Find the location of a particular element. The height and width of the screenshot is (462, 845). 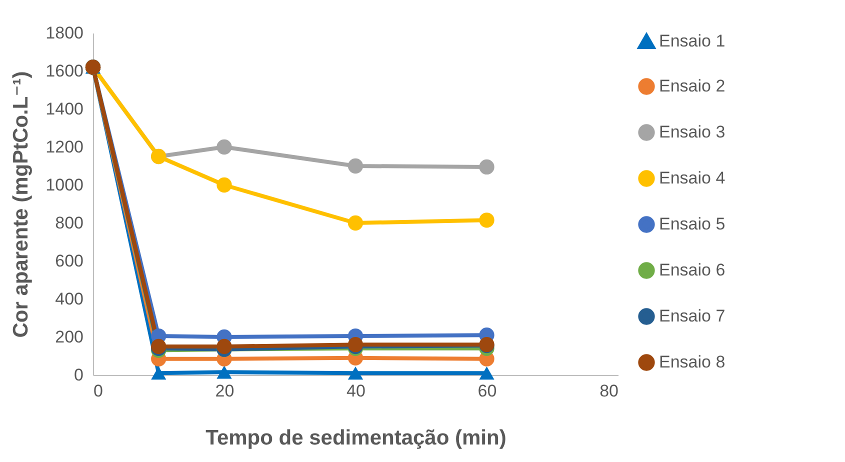

x-tick-label: 60 is located at coordinates (487, 391).